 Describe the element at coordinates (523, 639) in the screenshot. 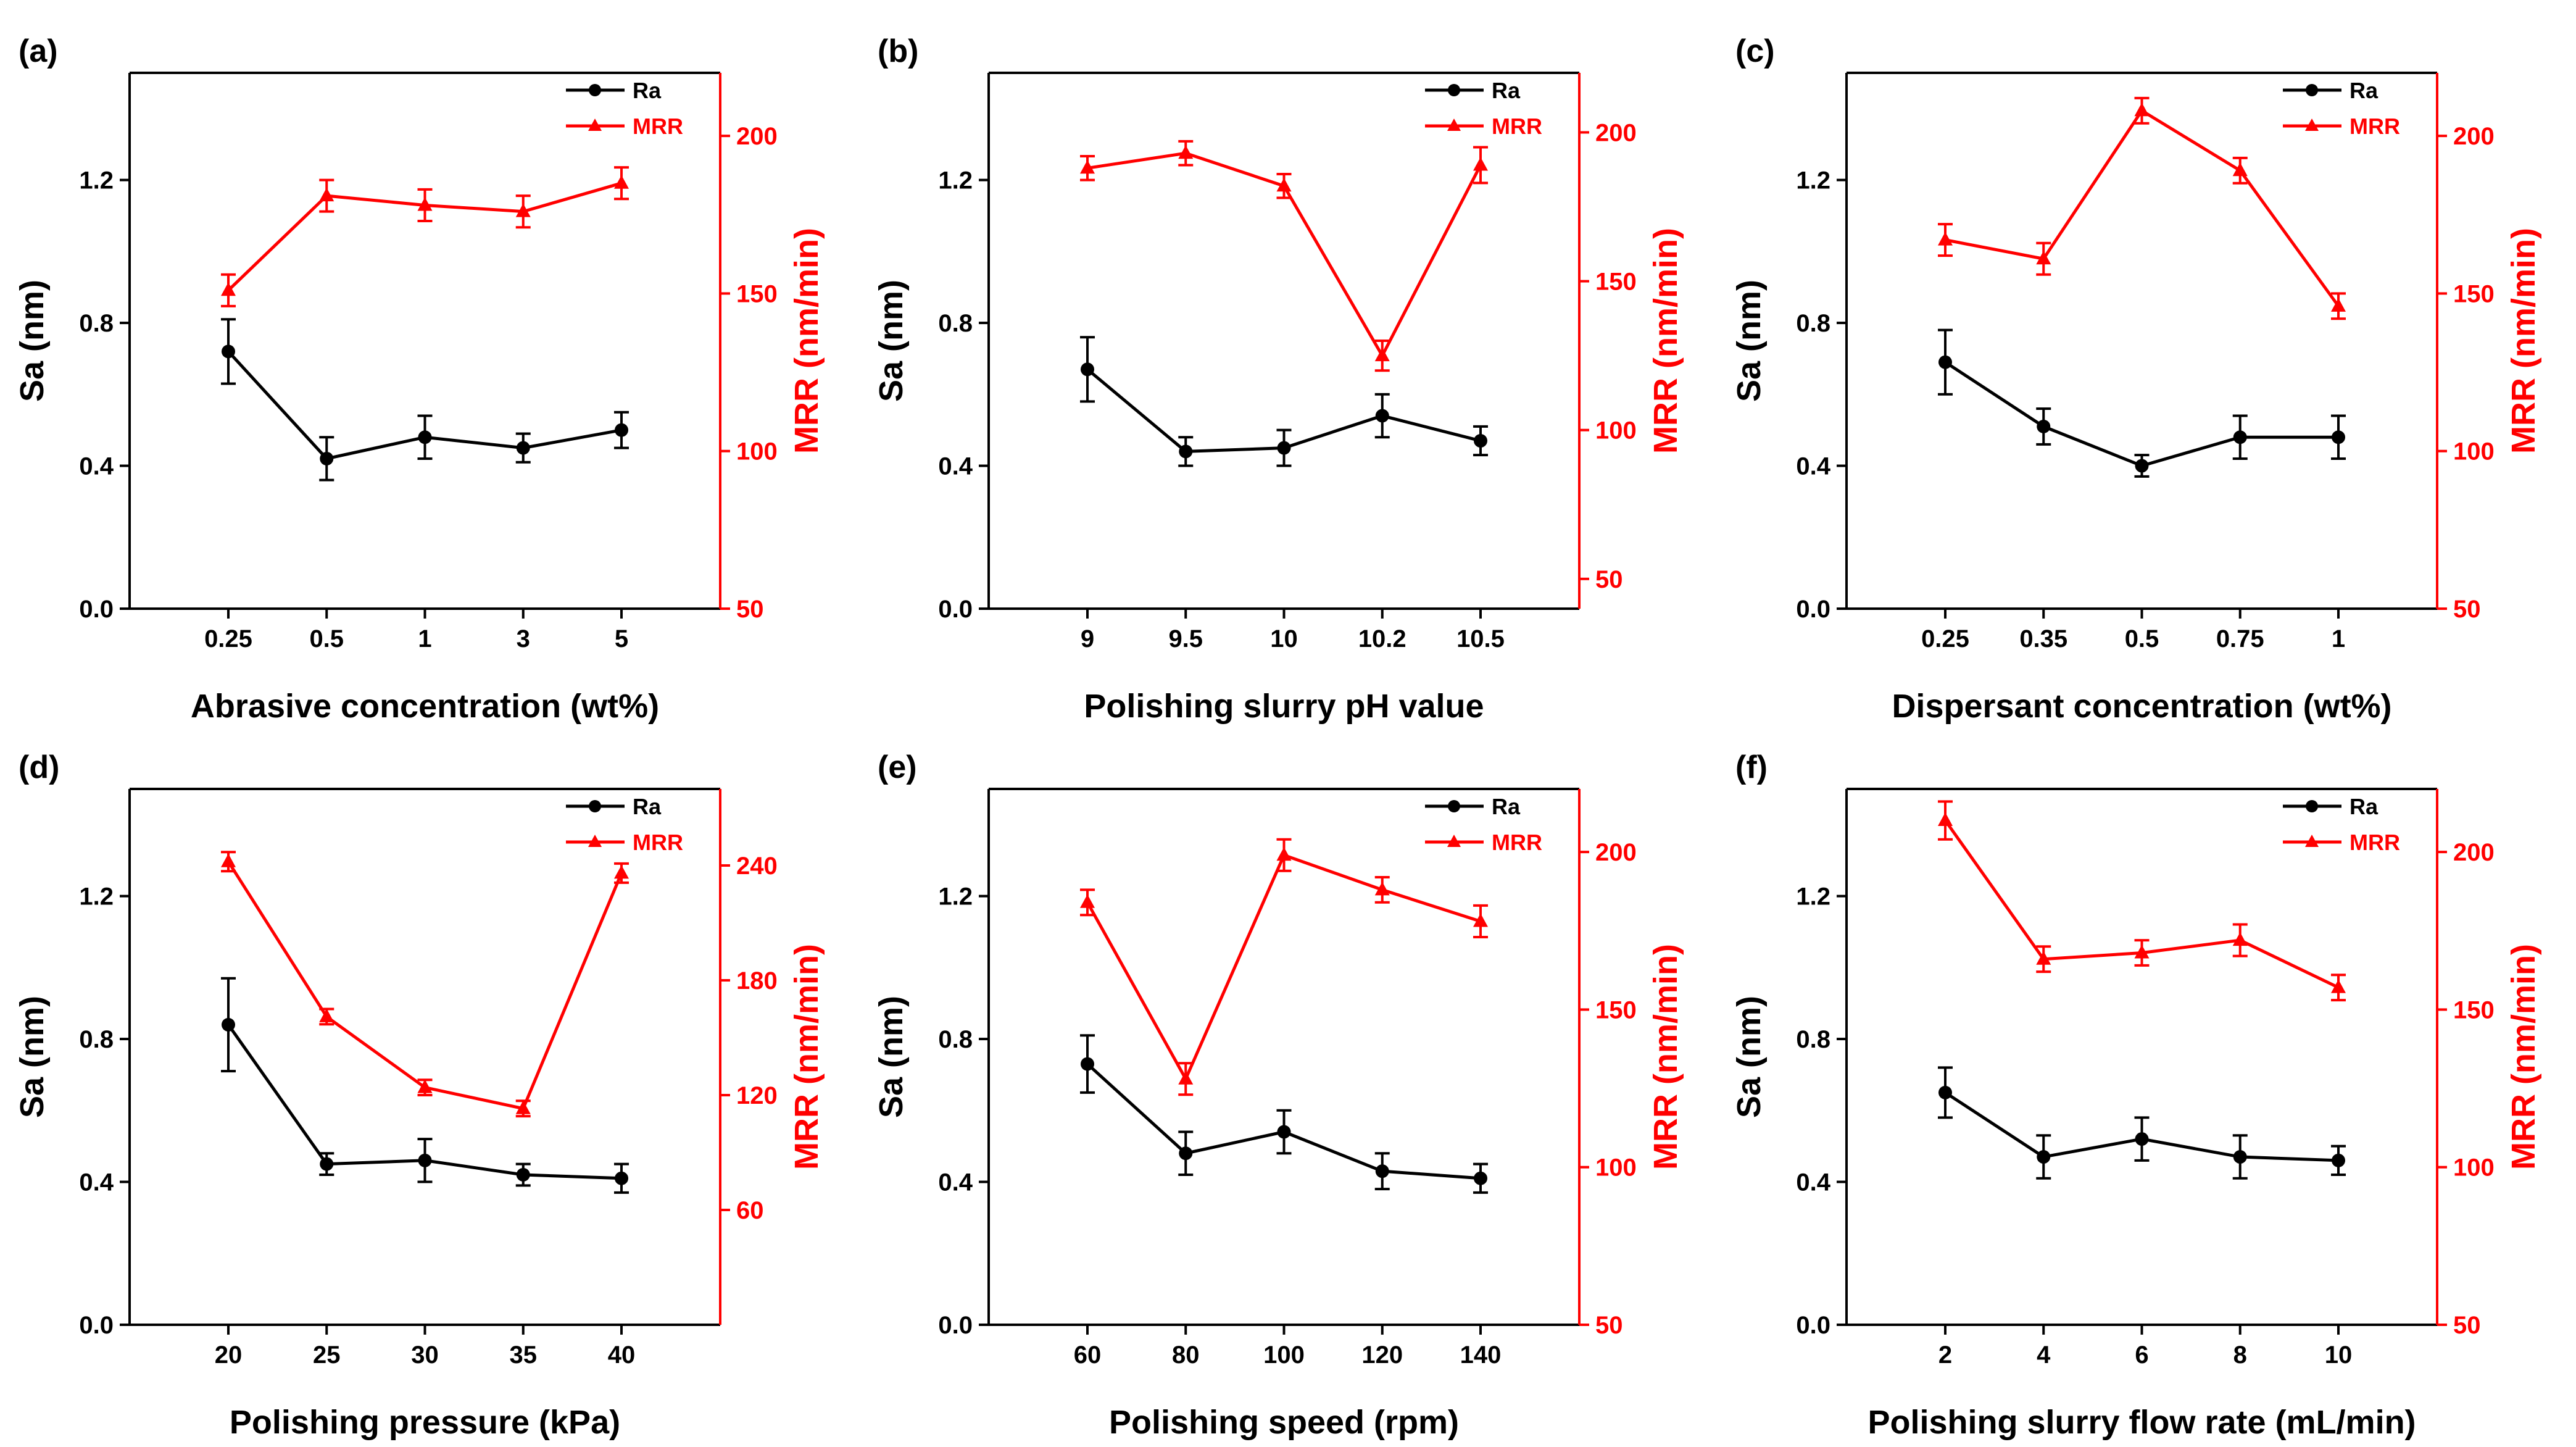

I see `x-tick-label: 3` at that location.